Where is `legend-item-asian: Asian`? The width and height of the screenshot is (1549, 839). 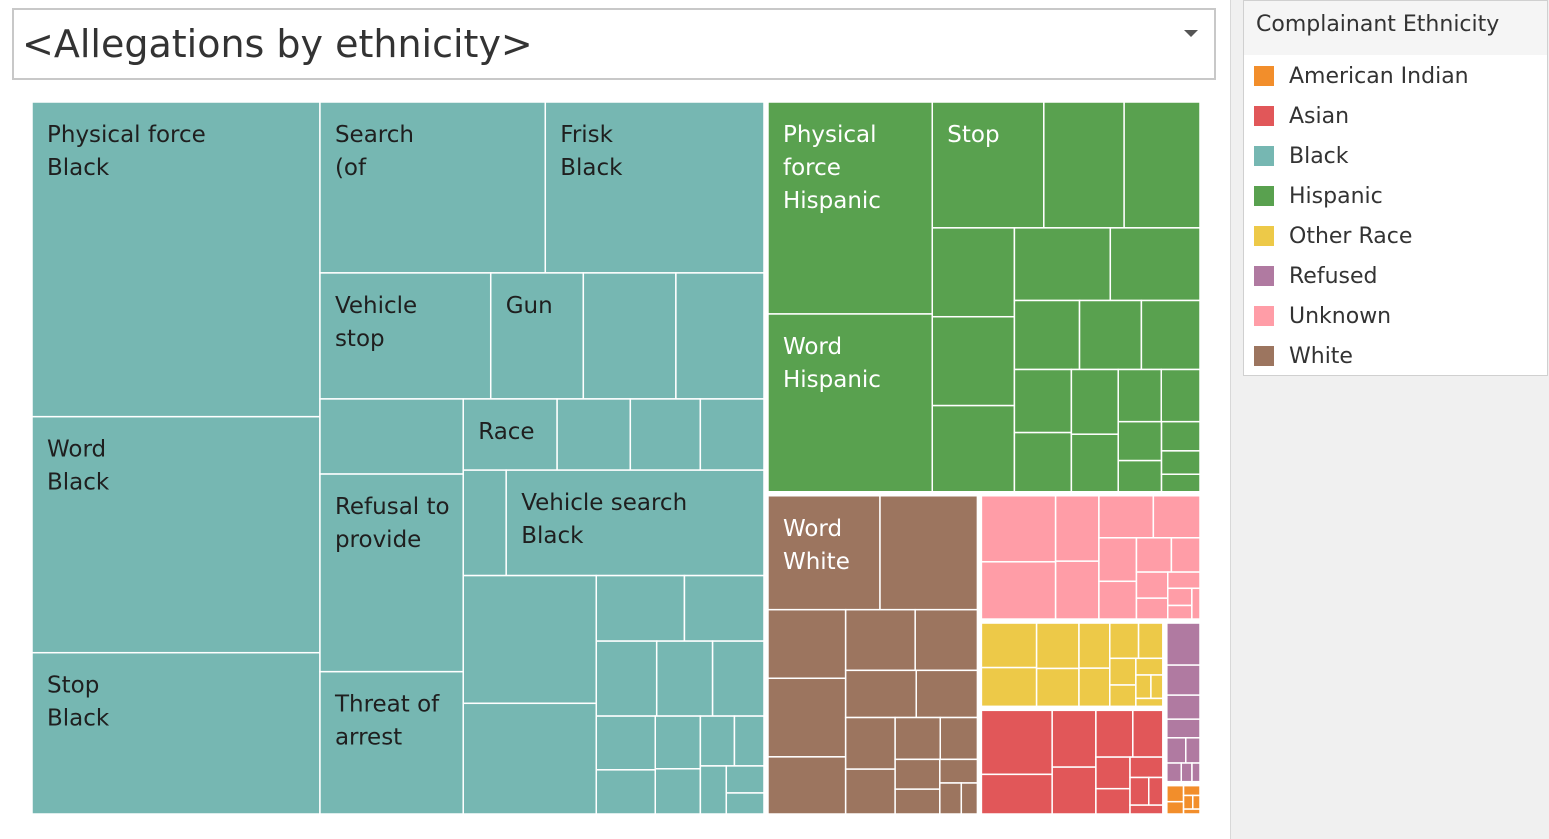 legend-item-asian: Asian is located at coordinates (1301, 116).